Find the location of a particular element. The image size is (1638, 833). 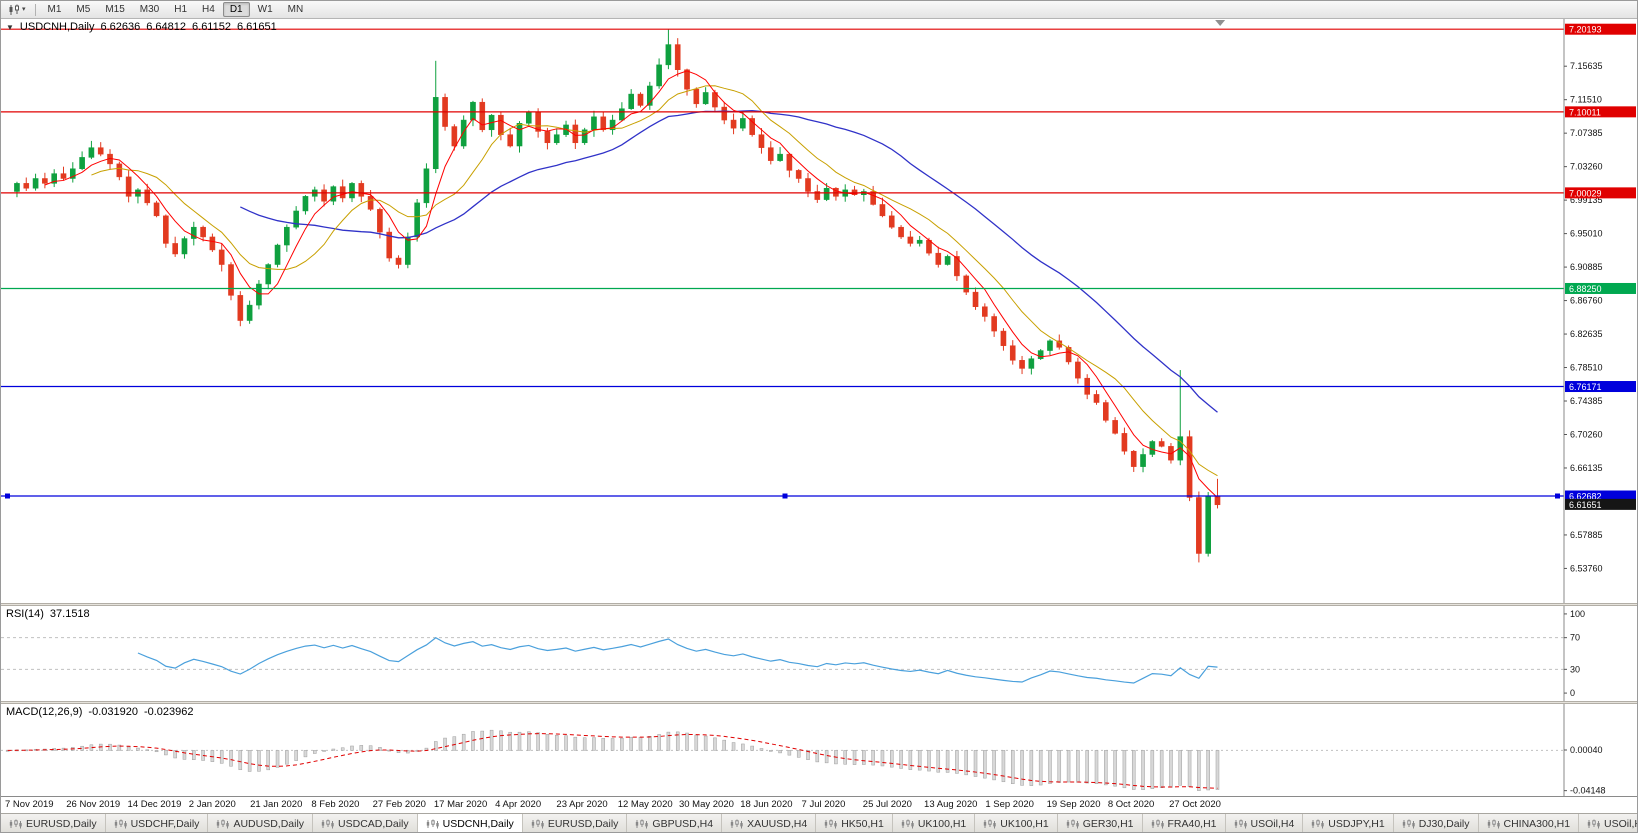

axis-tick-label: 0 is located at coordinates (1572, 693).